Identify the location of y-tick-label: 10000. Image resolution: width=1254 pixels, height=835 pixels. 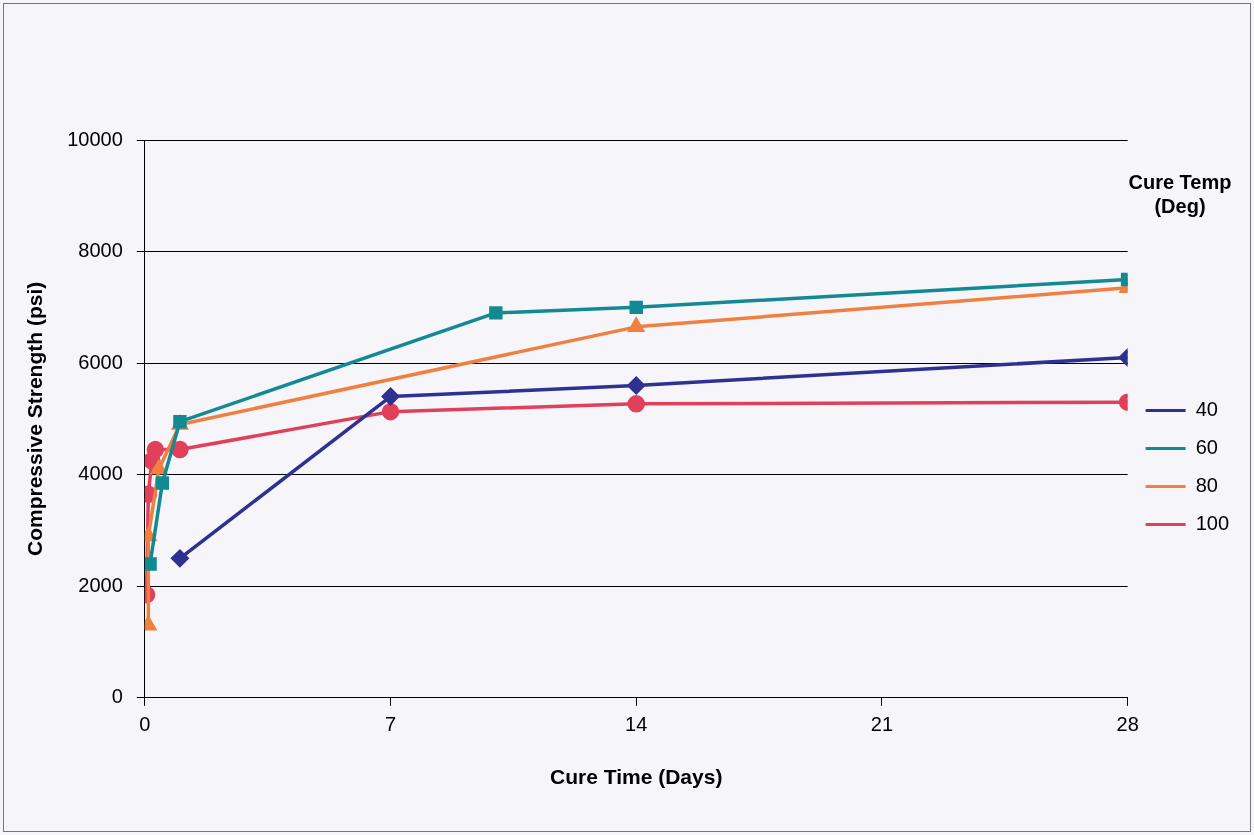
(95, 138).